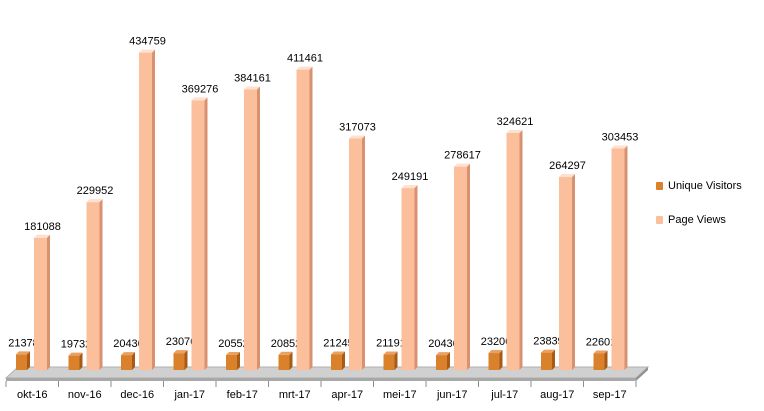 Image resolution: width=764 pixels, height=411 pixels. What do you see at coordinates (548, 342) in the screenshot?
I see `data-label: 23839` at bounding box center [548, 342].